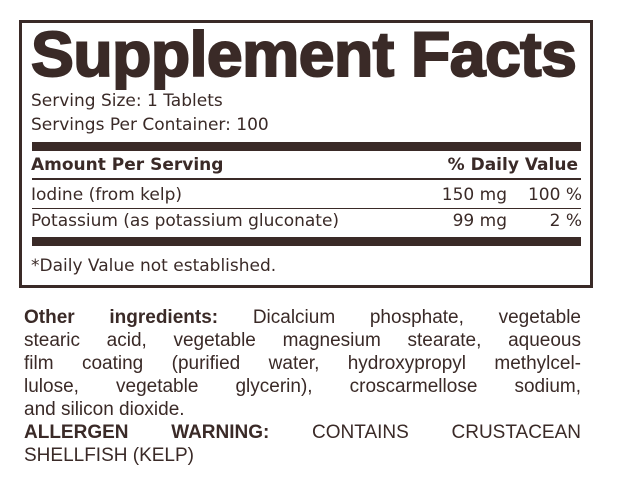 The image size is (620, 486). I want to click on ingredients-line: Dicalcium phosphate, vegetable, so click(399, 317).